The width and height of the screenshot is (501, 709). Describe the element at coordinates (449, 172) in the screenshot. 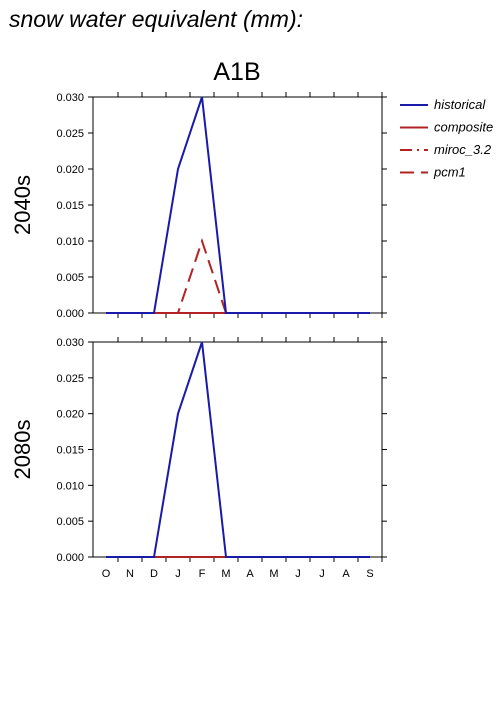

I see `legend-label: pcm1` at that location.